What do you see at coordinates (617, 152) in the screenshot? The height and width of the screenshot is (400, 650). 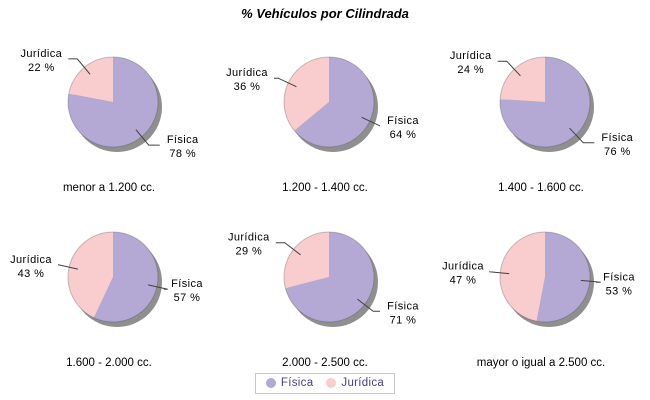 I see `slice-label-value: 76 %` at bounding box center [617, 152].